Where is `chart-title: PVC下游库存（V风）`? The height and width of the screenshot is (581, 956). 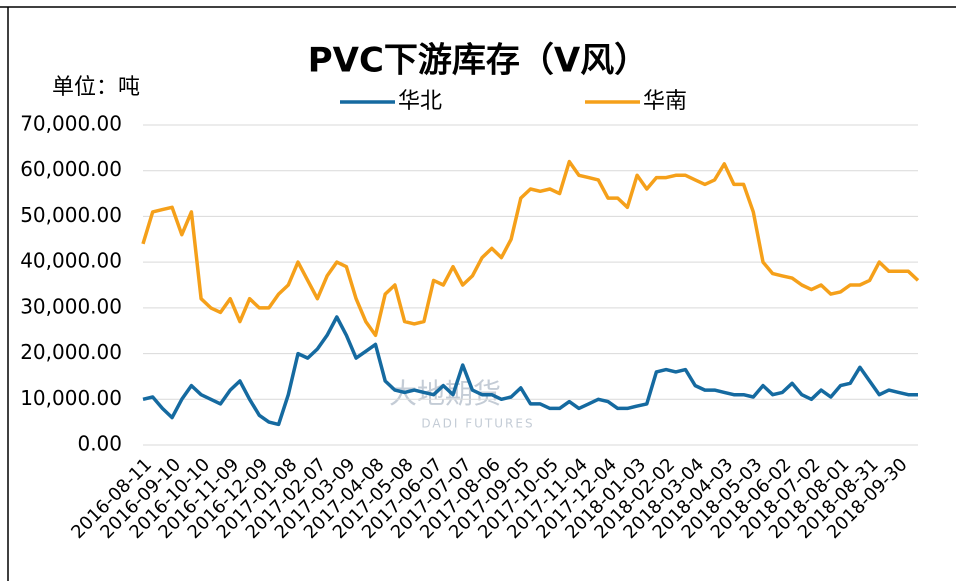
chart-title: PVC下游库存（V风） is located at coordinates (478, 61).